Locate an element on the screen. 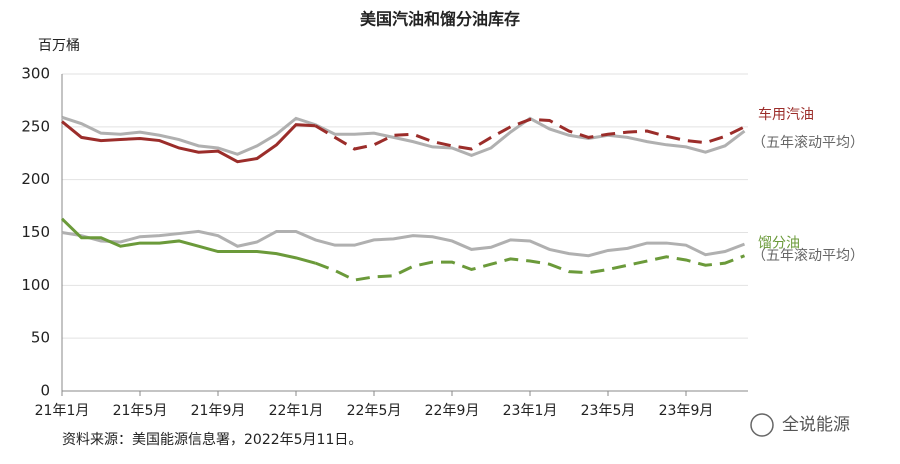 The width and height of the screenshot is (900, 464). y-tick-label: 100 is located at coordinates (35, 285).